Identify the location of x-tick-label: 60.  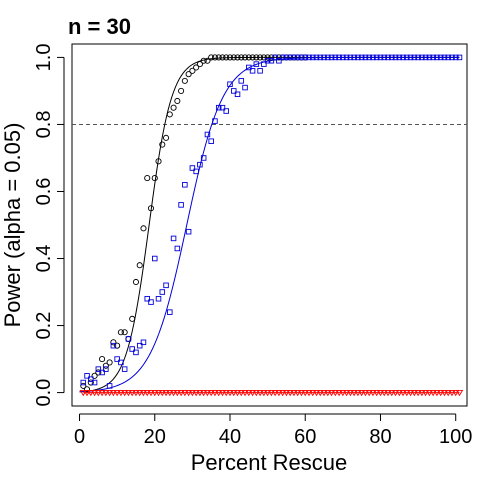
(305, 437).